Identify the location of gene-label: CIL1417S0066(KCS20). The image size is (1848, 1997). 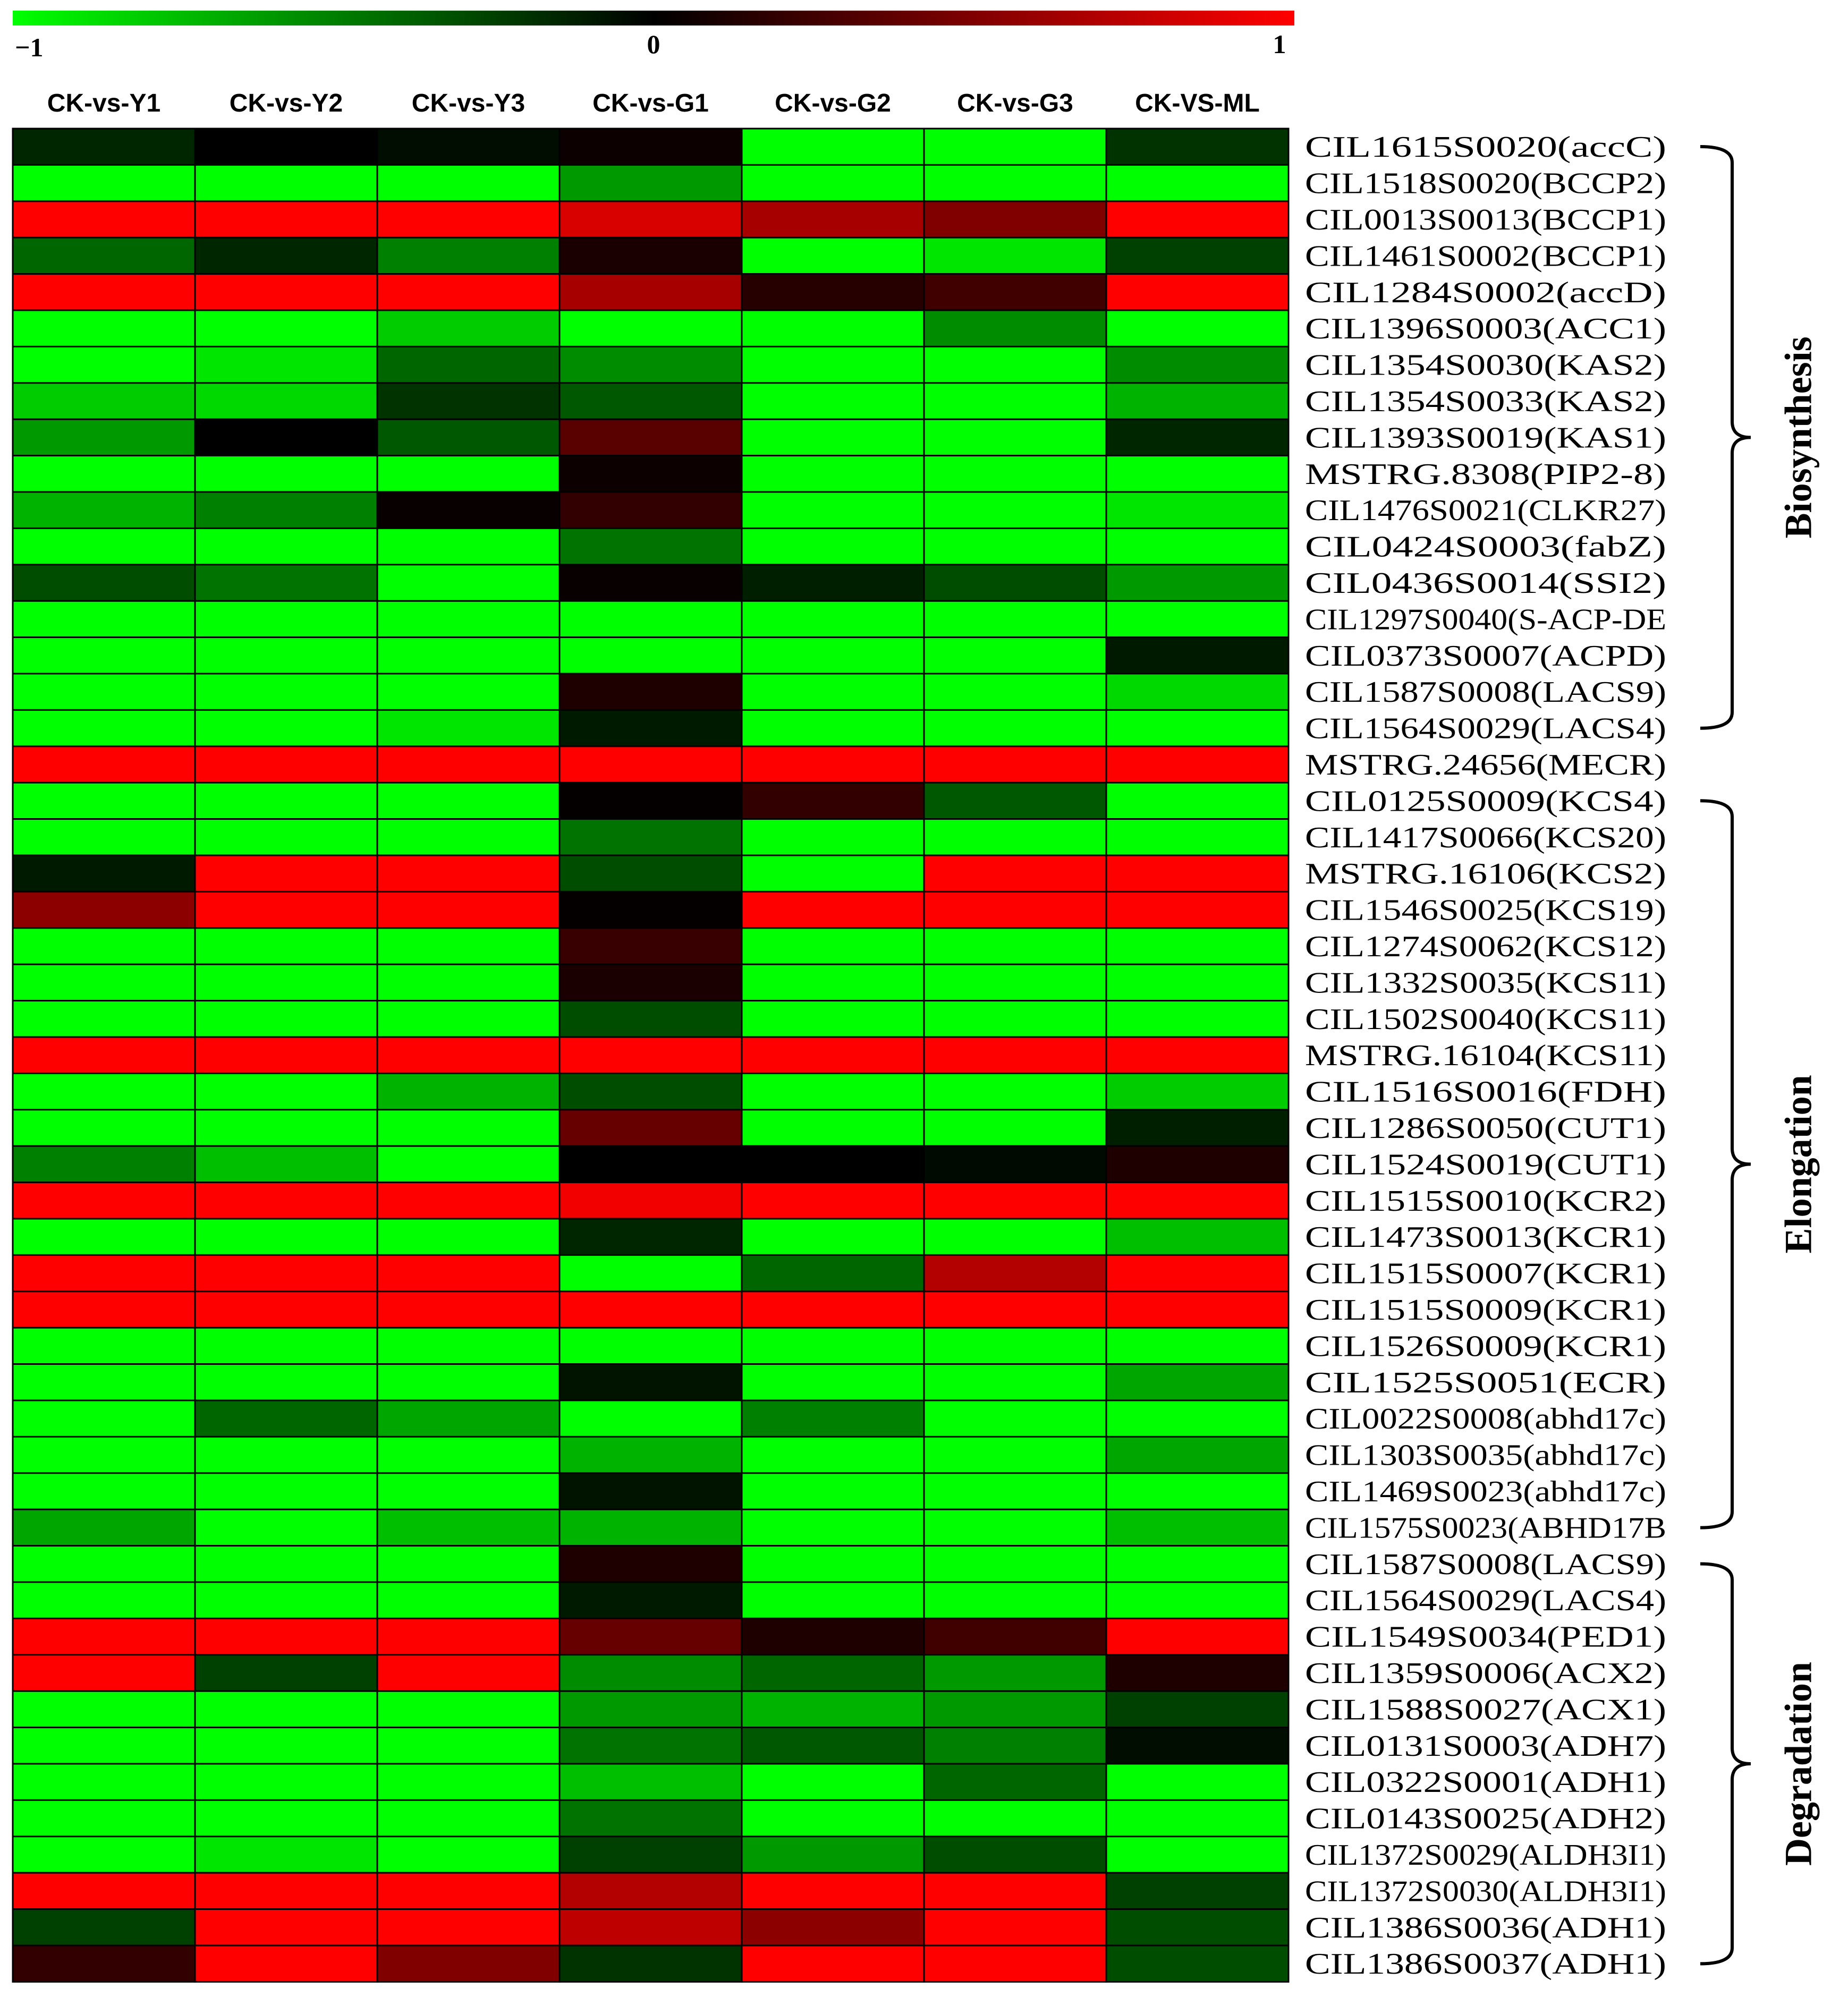
(1485, 837).